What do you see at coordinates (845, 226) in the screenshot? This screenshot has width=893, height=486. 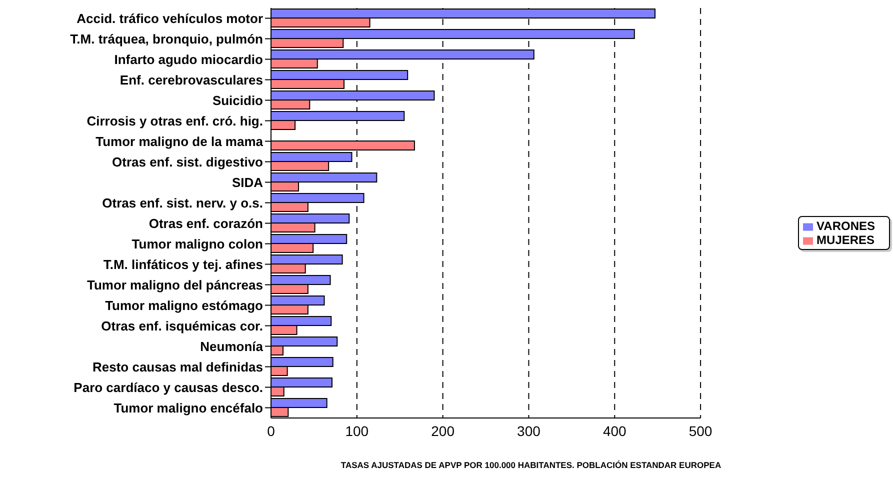 I see `legend-label: VARONES` at bounding box center [845, 226].